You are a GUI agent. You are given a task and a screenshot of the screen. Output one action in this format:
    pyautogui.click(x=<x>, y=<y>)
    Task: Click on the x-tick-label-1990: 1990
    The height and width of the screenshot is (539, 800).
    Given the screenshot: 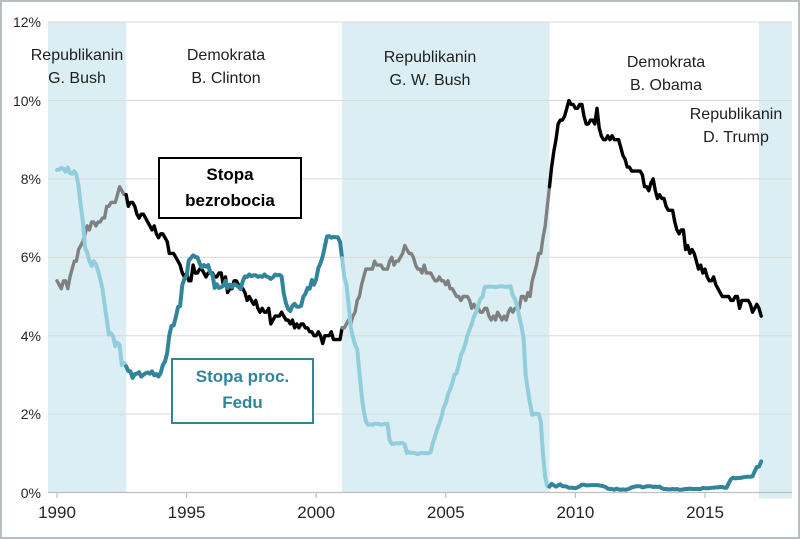 What is the action you would take?
    pyautogui.click(x=57, y=512)
    